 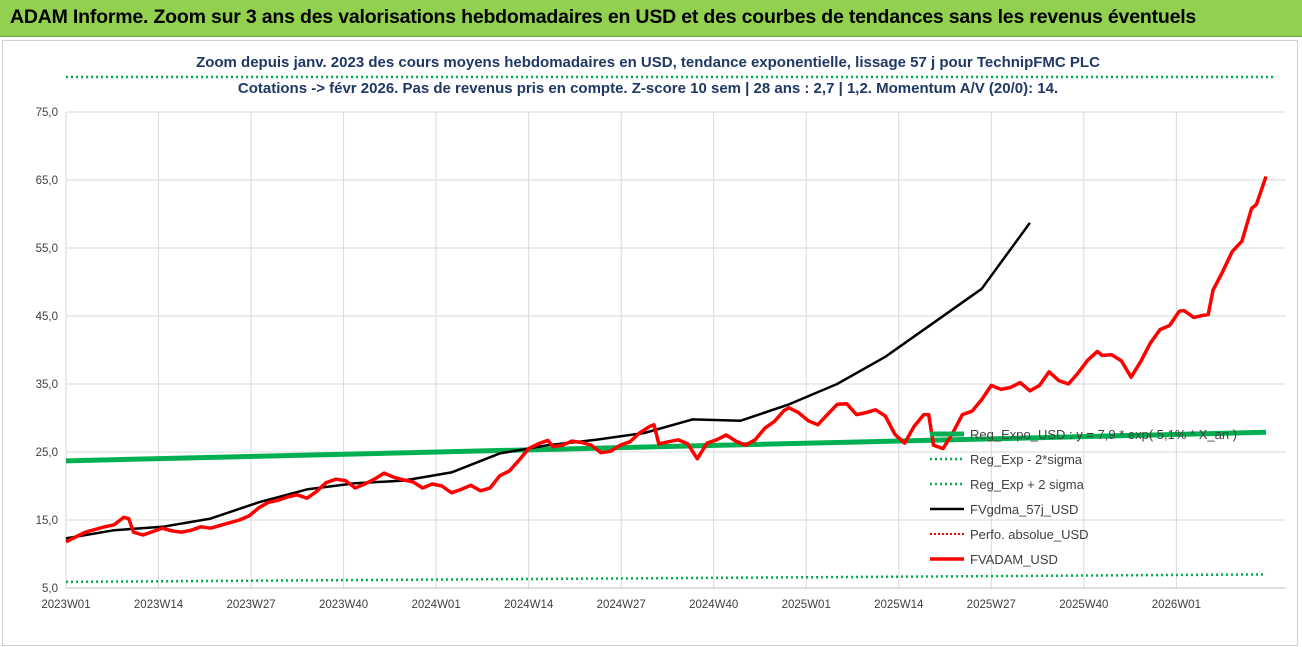 I want to click on x-tick-label: 2026W01, so click(x=1176, y=605).